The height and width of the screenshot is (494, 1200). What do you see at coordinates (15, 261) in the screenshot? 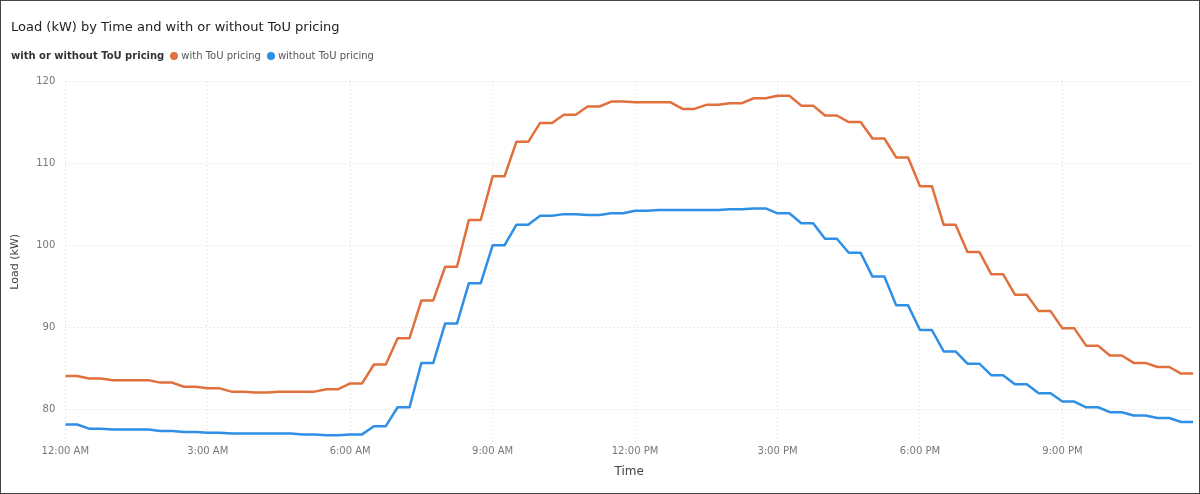
I see `y-axis-title: Load (kW)` at bounding box center [15, 261].